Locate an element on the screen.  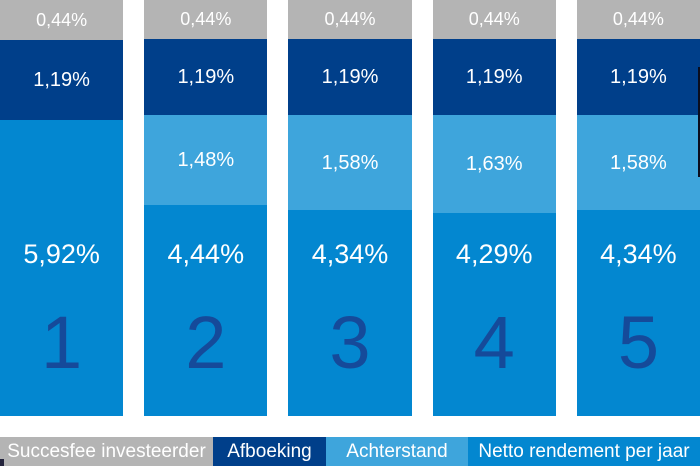
bar-segment-netto-rendement-per-jaar: 4,44% 2 is located at coordinates (206, 310).